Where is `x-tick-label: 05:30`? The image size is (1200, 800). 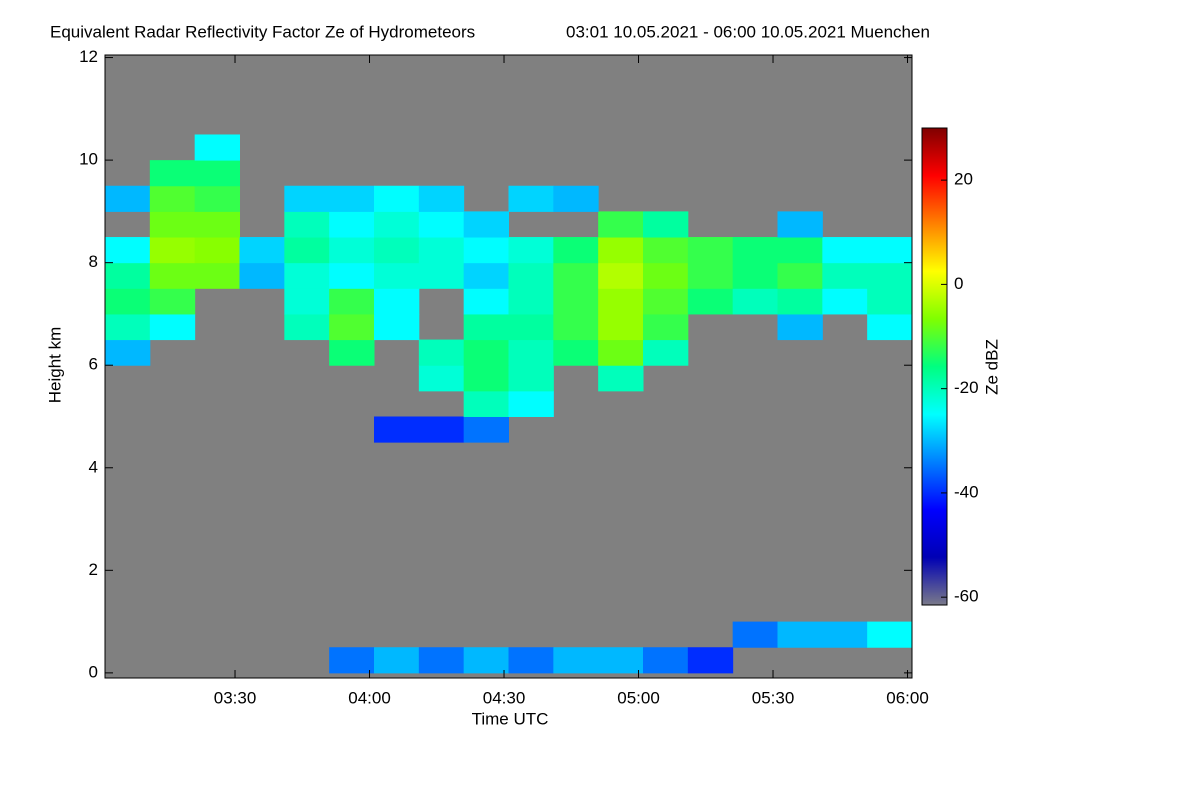 x-tick-label: 05:30 is located at coordinates (773, 697).